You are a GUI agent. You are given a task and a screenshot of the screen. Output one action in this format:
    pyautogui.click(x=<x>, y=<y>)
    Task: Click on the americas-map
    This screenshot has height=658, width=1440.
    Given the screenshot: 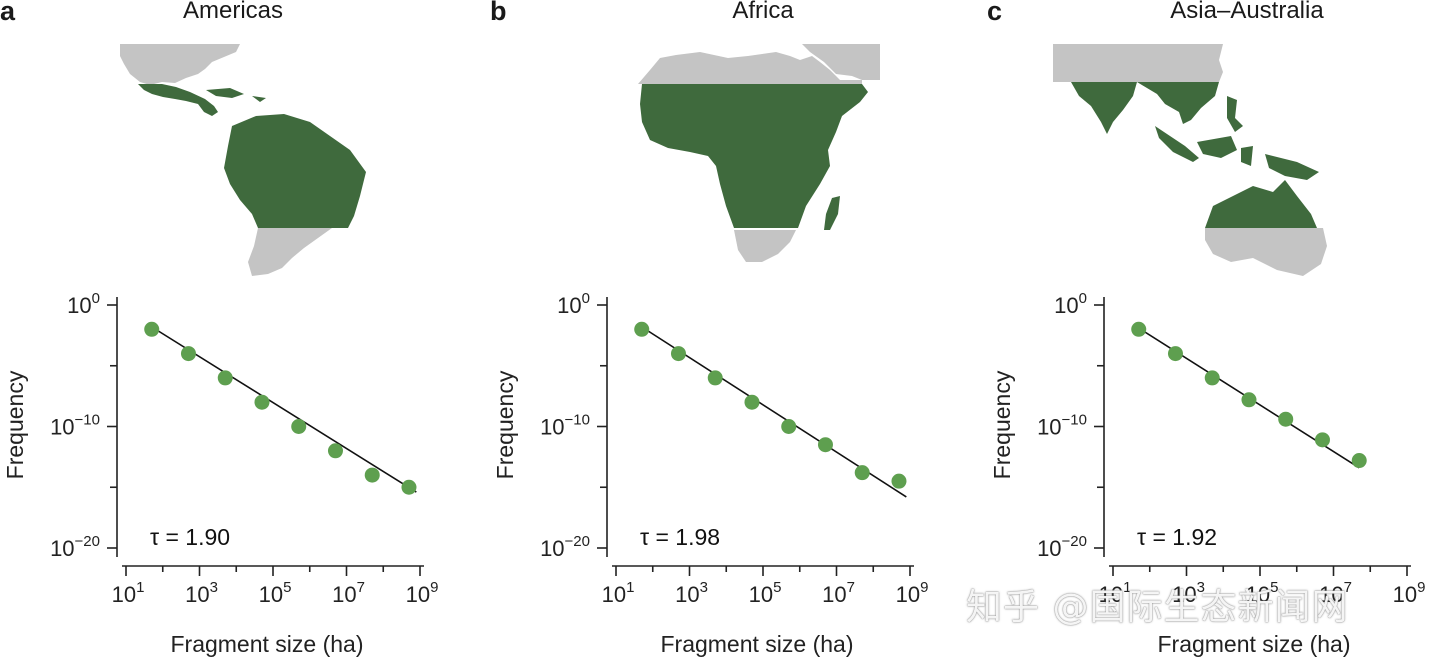 What is the action you would take?
    pyautogui.click(x=243, y=160)
    